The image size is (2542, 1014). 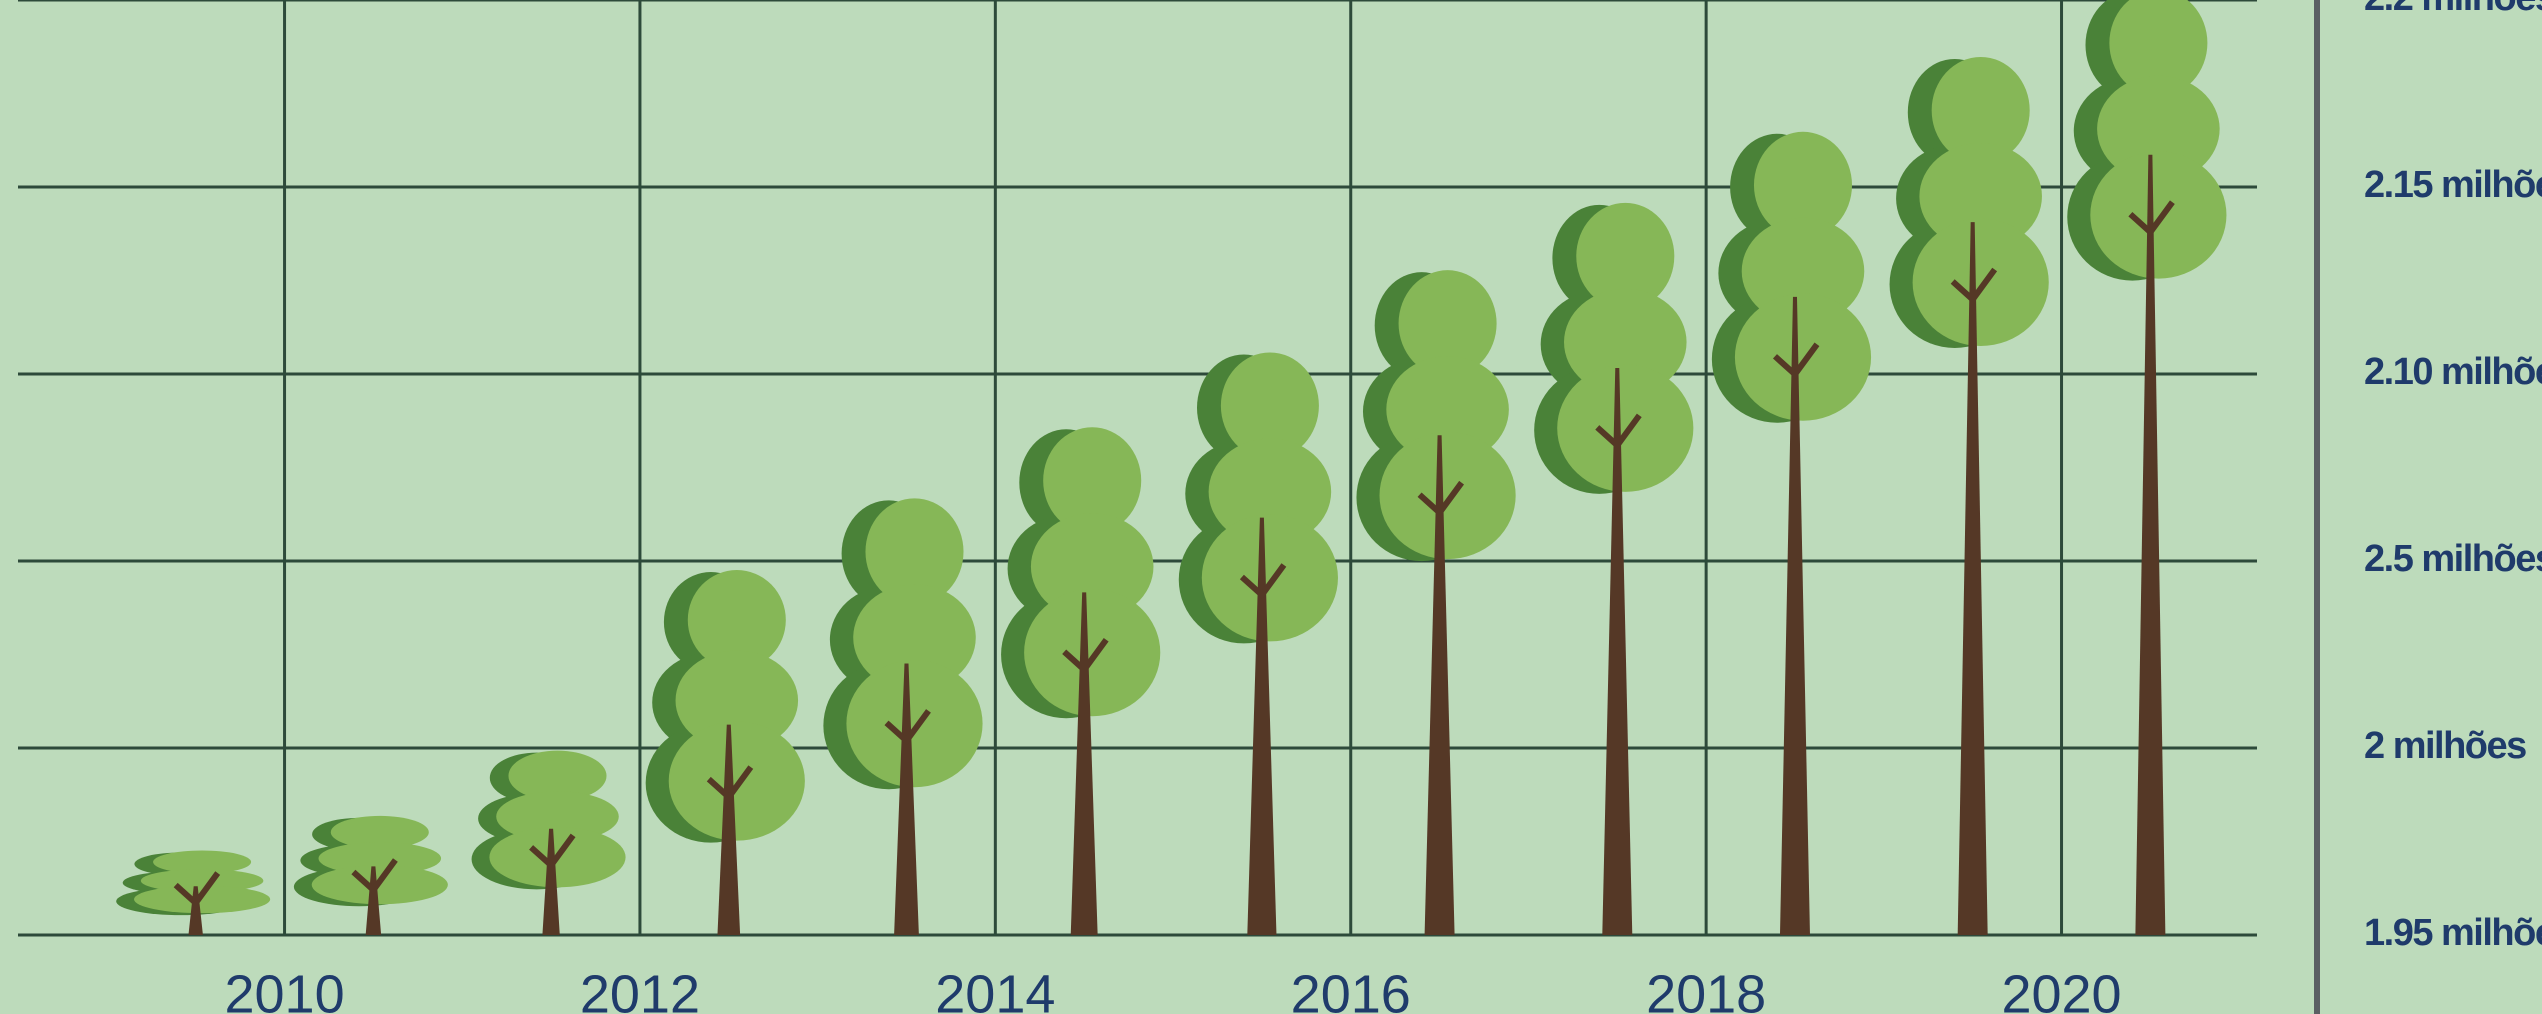 I want to click on y-tick-label: 2.15 milhões, so click(x=2453, y=185).